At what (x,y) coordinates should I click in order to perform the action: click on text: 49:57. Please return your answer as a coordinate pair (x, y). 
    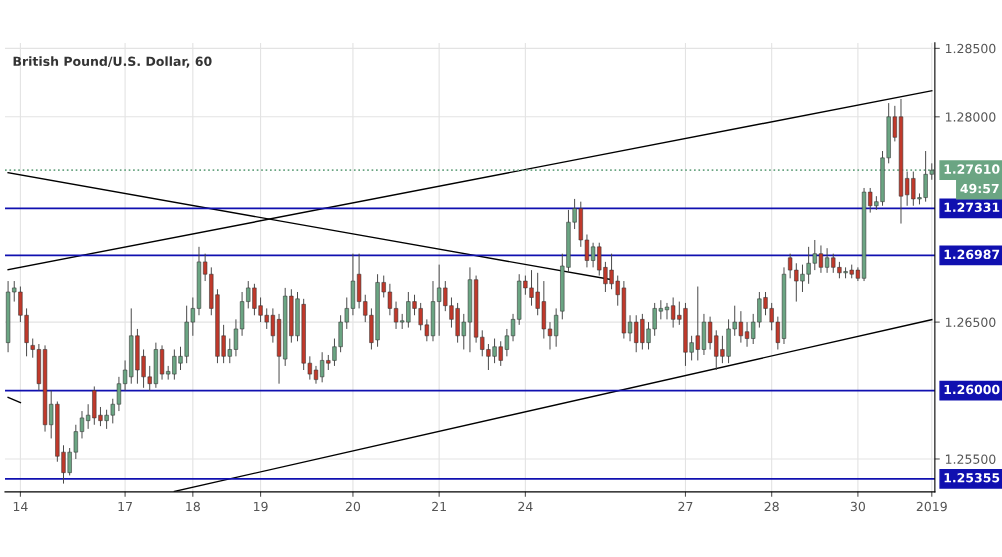
    Looking at the image, I should click on (979, 188).